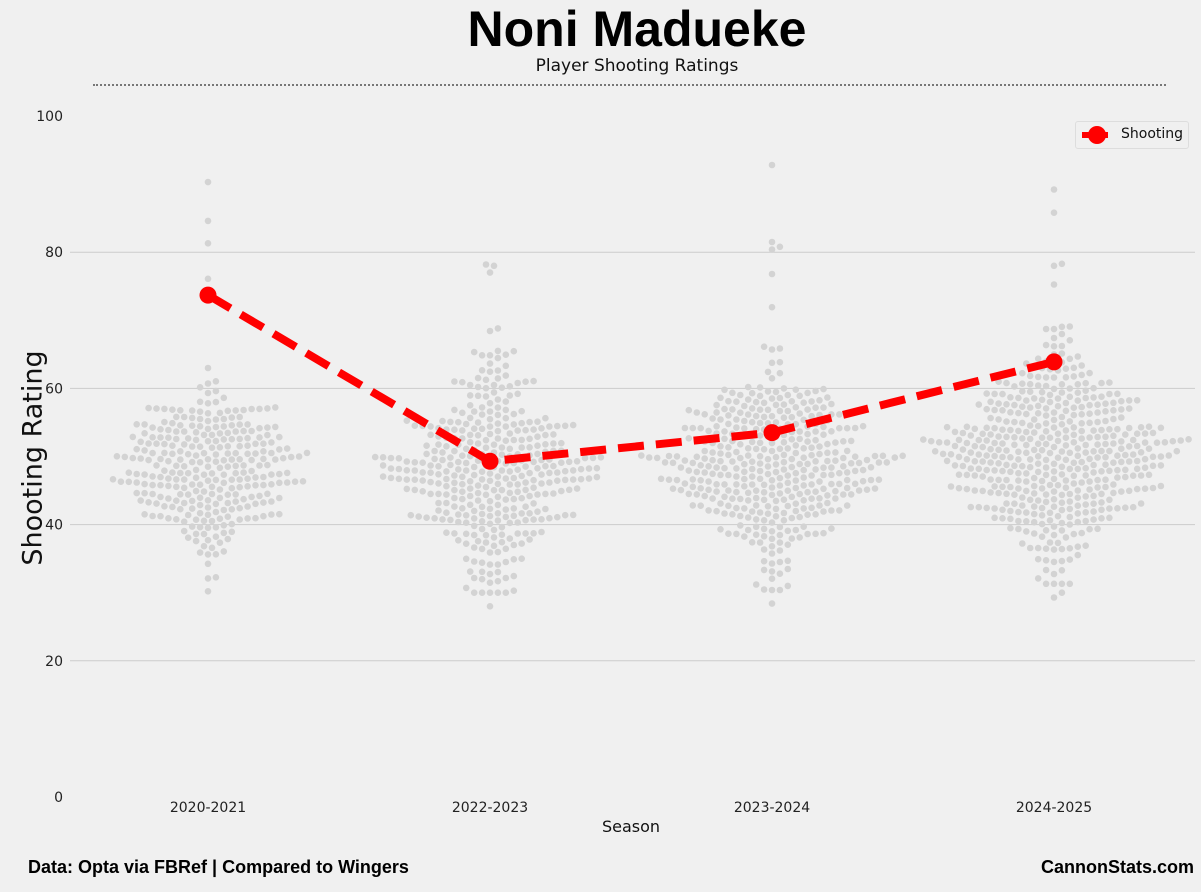 This screenshot has height=892, width=1201. I want to click on x-tick-label: 2024-2025, so click(1054, 808).